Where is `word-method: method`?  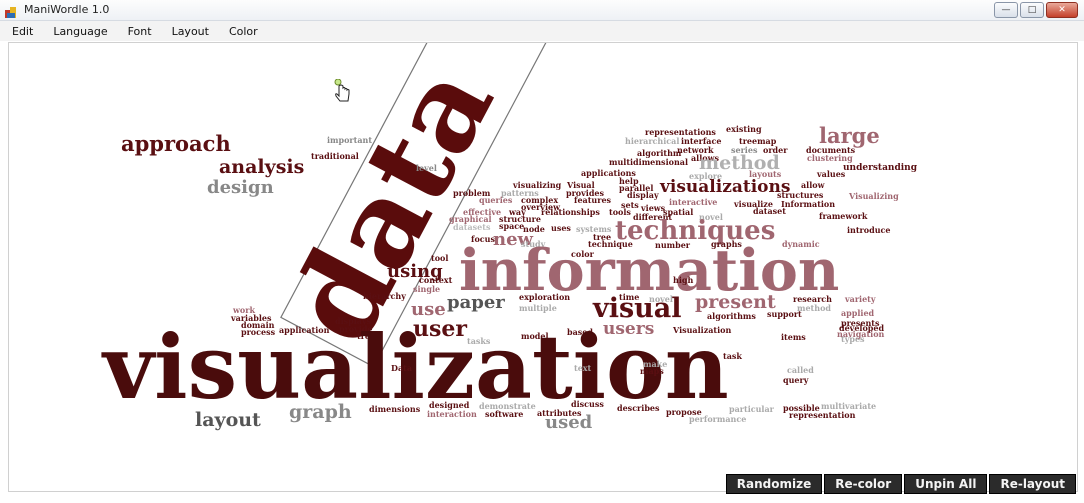
word-method: method is located at coordinates (739, 163).